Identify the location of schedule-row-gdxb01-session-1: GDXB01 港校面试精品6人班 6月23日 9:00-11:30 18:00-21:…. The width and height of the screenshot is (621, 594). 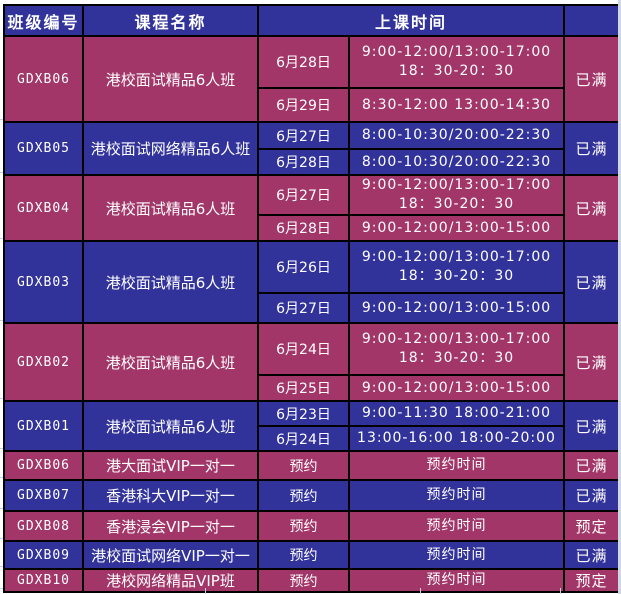
(312, 426).